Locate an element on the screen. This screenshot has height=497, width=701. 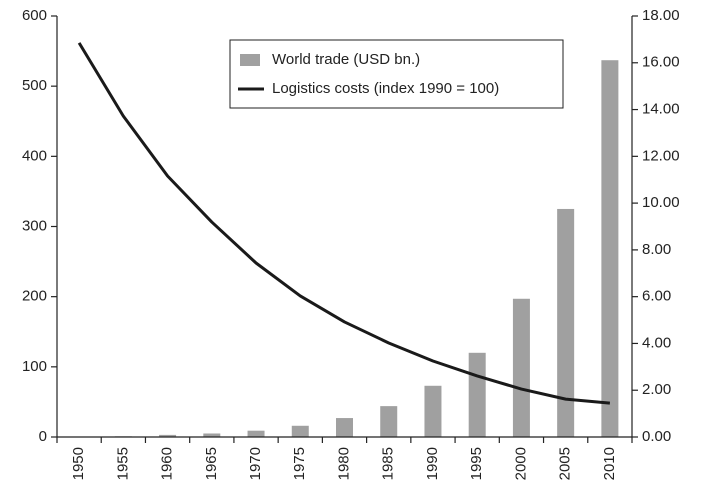
legend-label: Logistics costs (index 1990 = 100) is located at coordinates (385, 88).